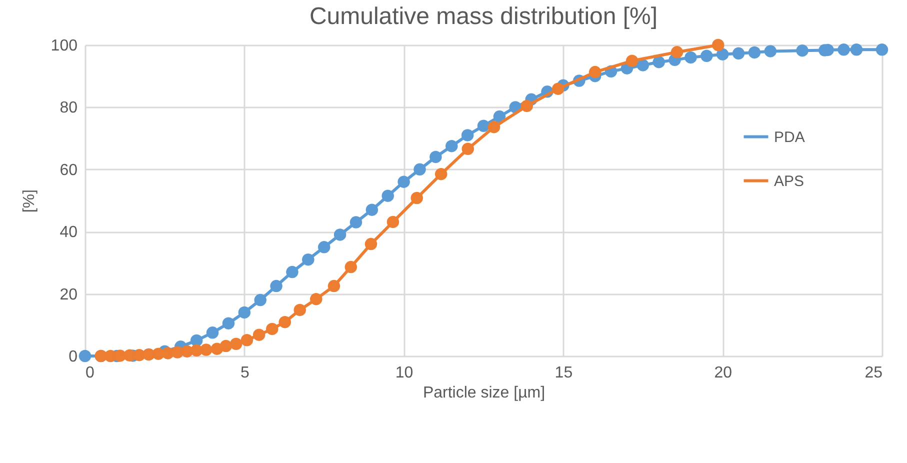 The image size is (907, 463). What do you see at coordinates (69, 295) in the screenshot?
I see `y-tick-label: 20` at bounding box center [69, 295].